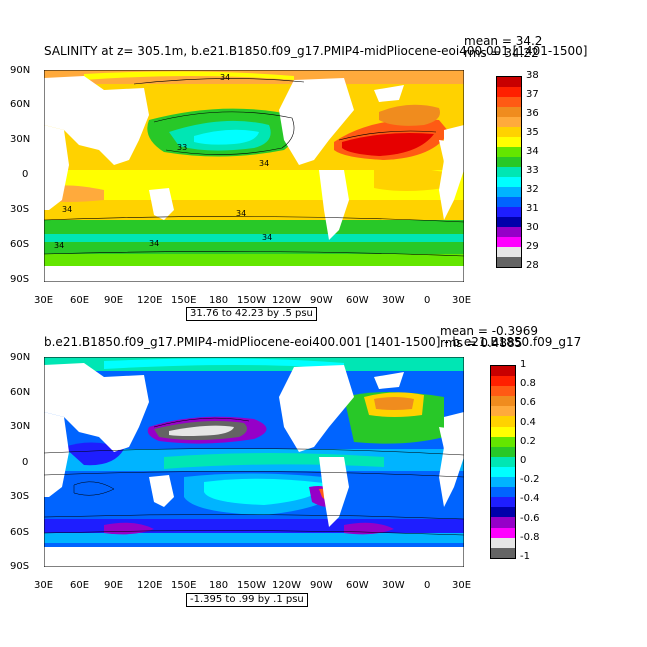 Image resolution: width=647 pixels, height=647 pixels. What do you see at coordinates (489, 331) in the screenshot?
I see `panel2-mean: mean = -0.3969` at bounding box center [489, 331].